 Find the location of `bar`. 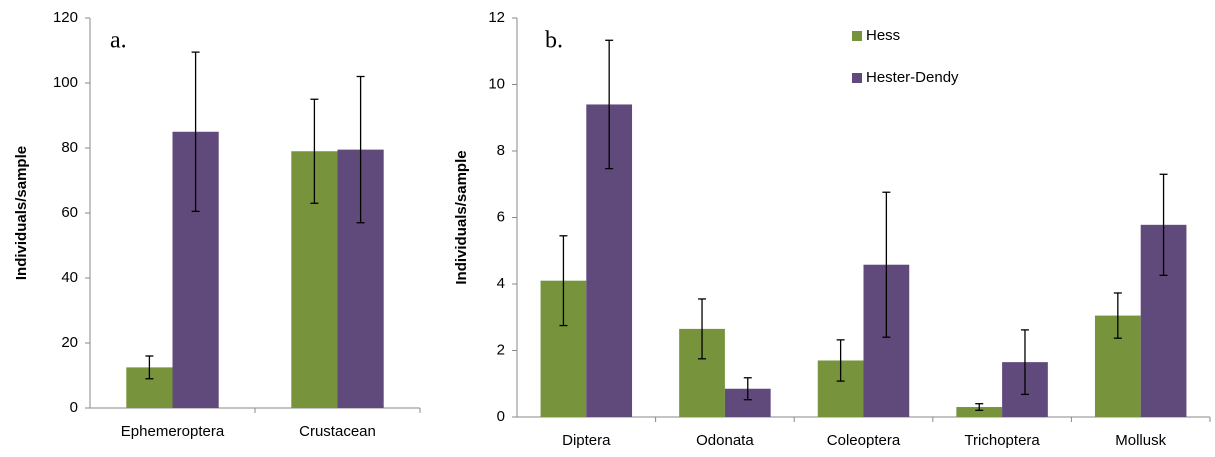

bar is located at coordinates (979, 412).